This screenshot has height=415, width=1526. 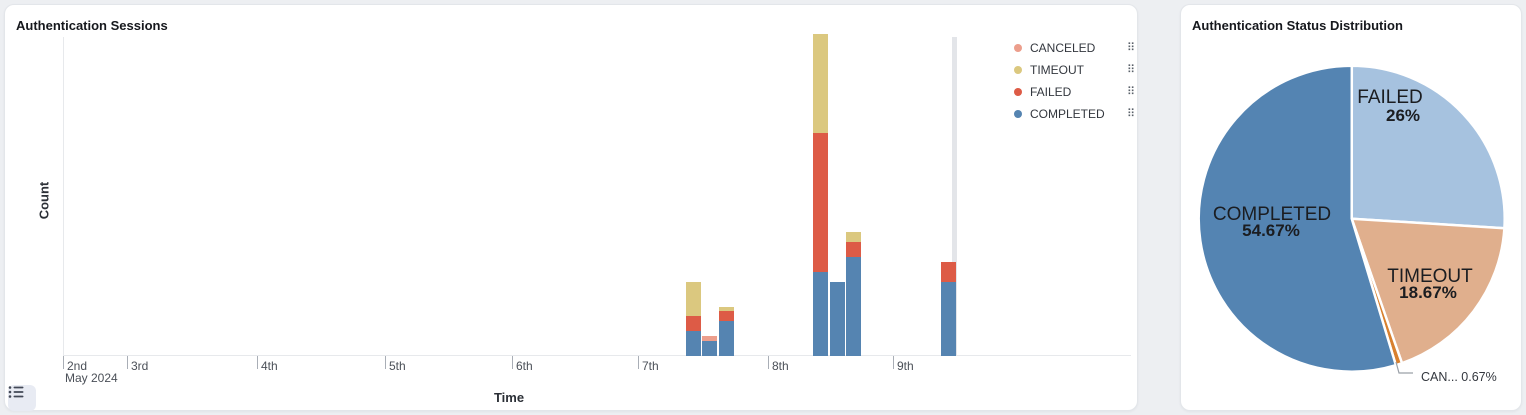 I want to click on pie-pct-completed: 54.67%, so click(x=1271, y=230).